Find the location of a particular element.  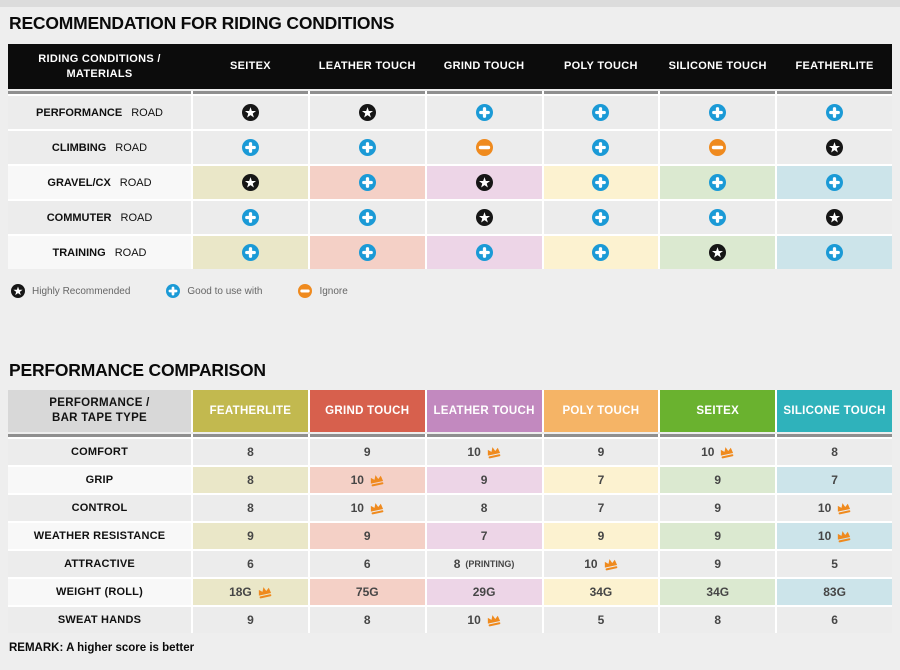

score-value: 75G is located at coordinates (367, 592).